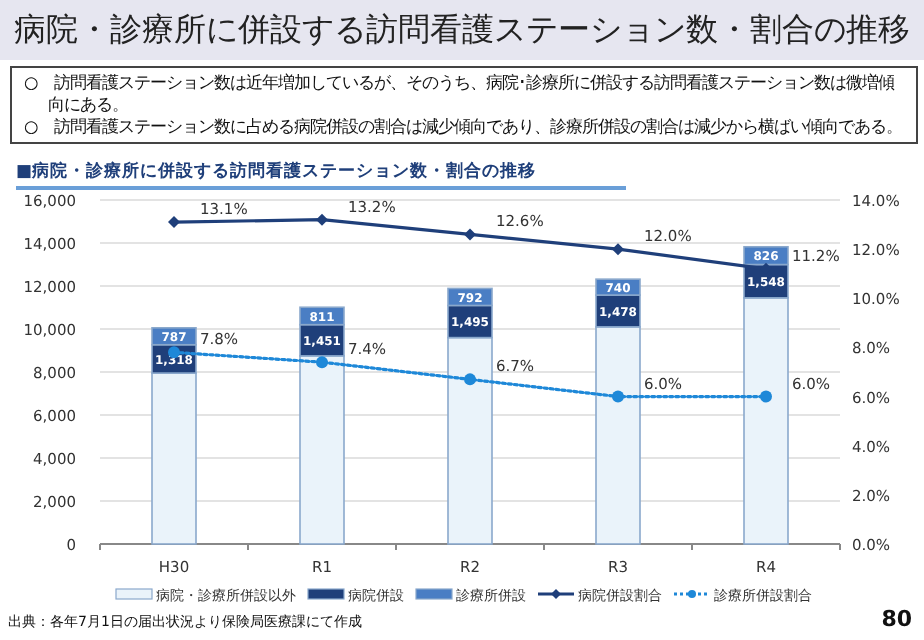  What do you see at coordinates (462, 30) in the screenshot?
I see `chart-title: 病院・診療所に併設する訪問看護ステーション数・割合の推移` at bounding box center [462, 30].